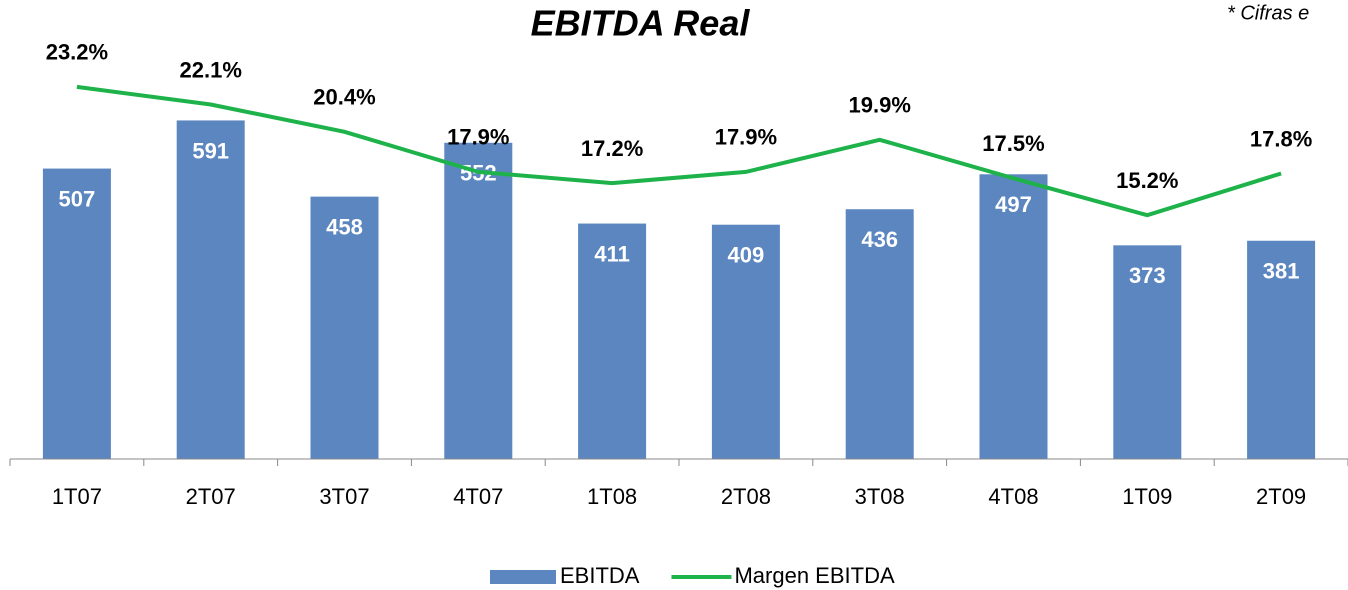  What do you see at coordinates (814, 575) in the screenshot?
I see `legend-label: Margen EBITDA` at bounding box center [814, 575].